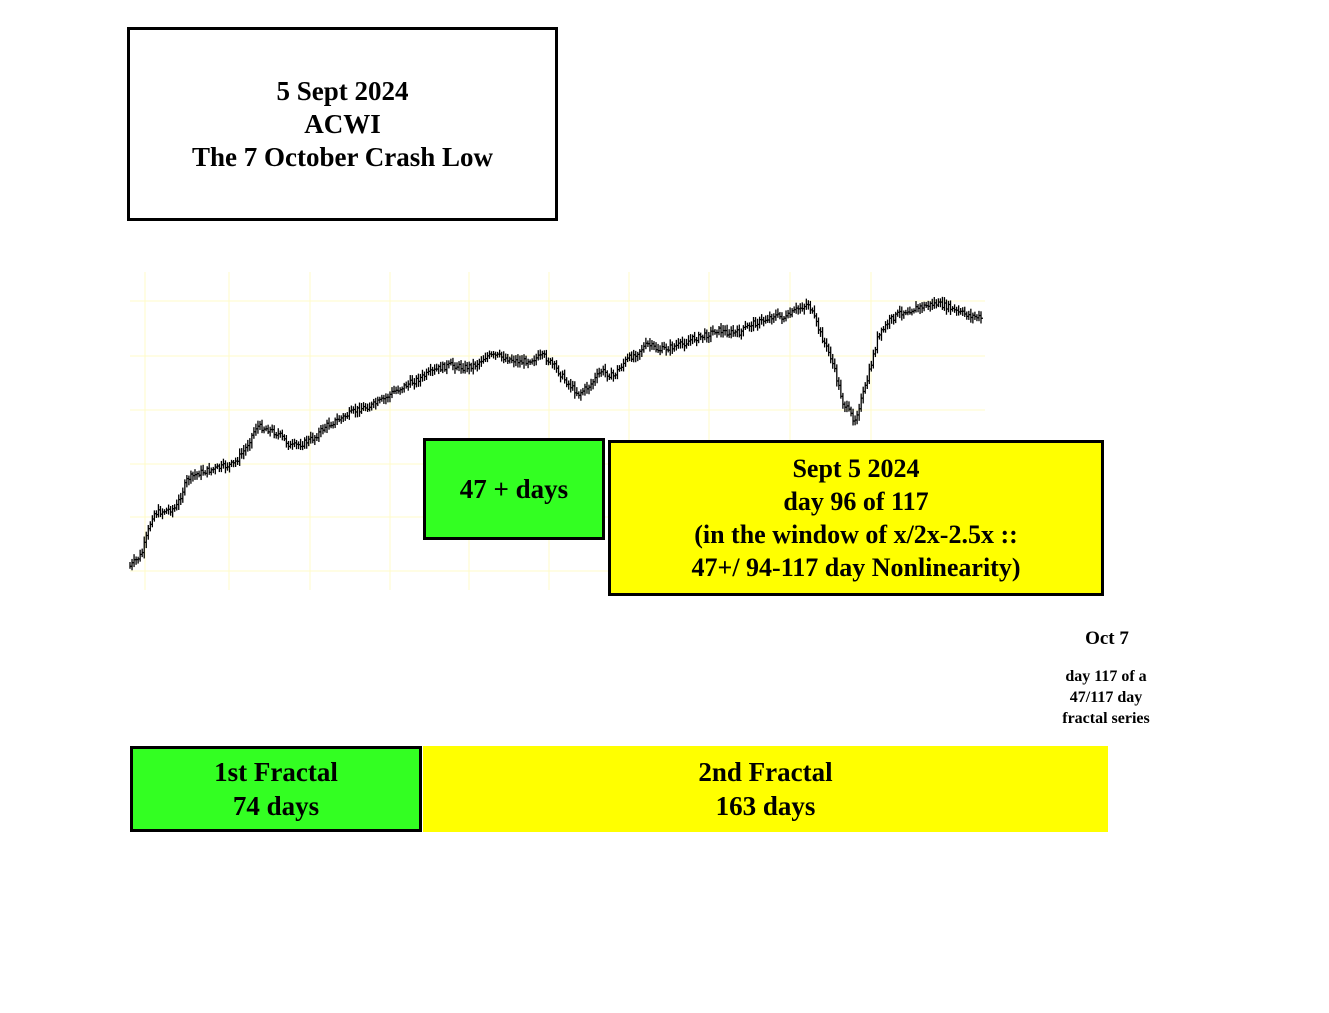  I want to click on first-fractal-days: 74 days, so click(276, 806).